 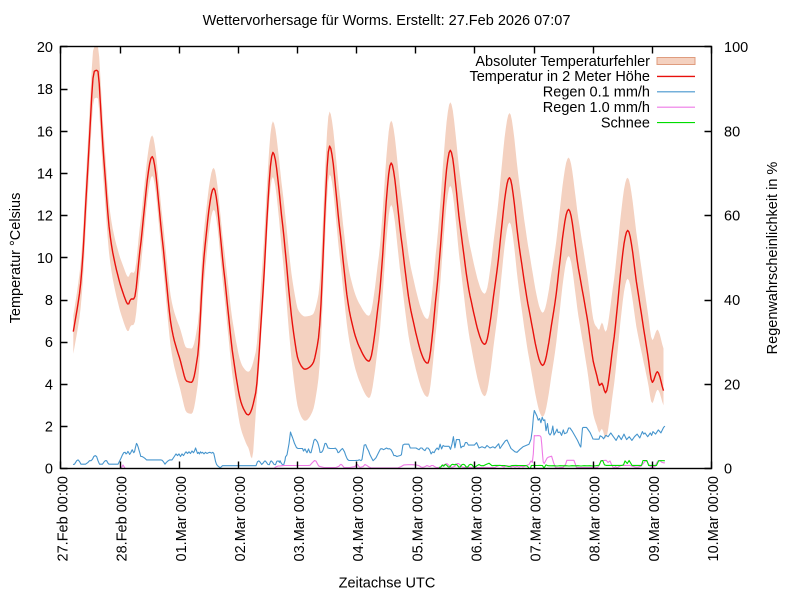 I want to click on svg-text: 14, so click(x=45, y=175).